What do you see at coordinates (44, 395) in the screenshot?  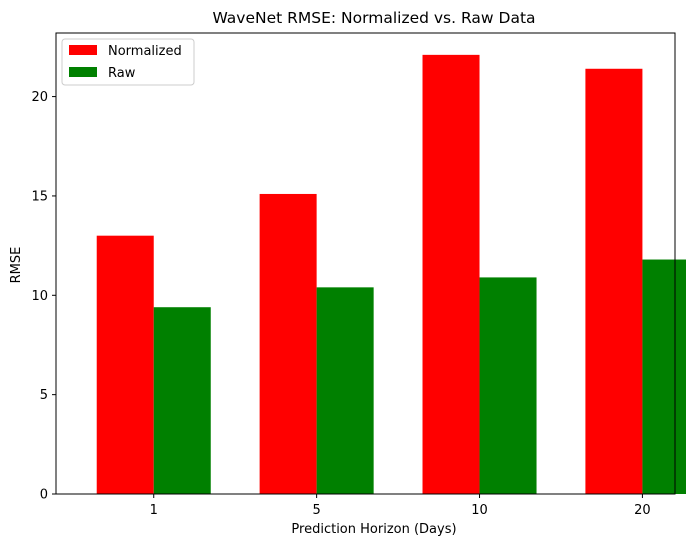 I see `y-tick-label: 5` at bounding box center [44, 395].